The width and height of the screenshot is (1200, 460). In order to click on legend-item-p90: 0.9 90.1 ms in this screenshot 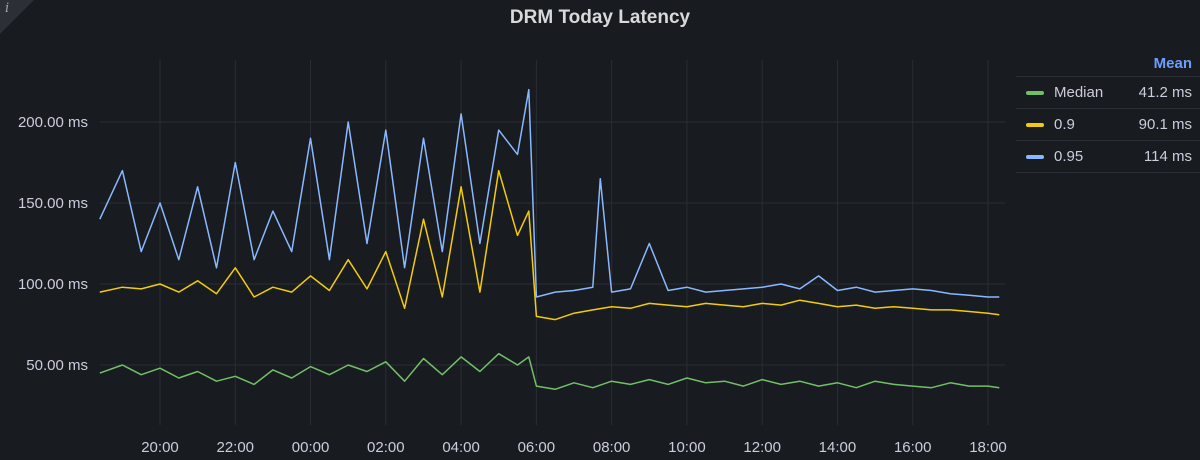, I will do `click(1108, 124)`.